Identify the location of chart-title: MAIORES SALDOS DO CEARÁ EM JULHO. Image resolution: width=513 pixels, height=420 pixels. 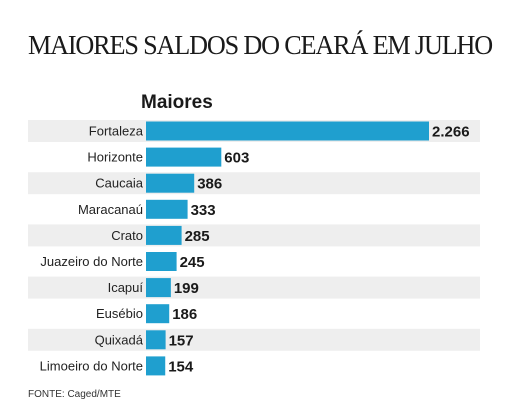
(260, 45).